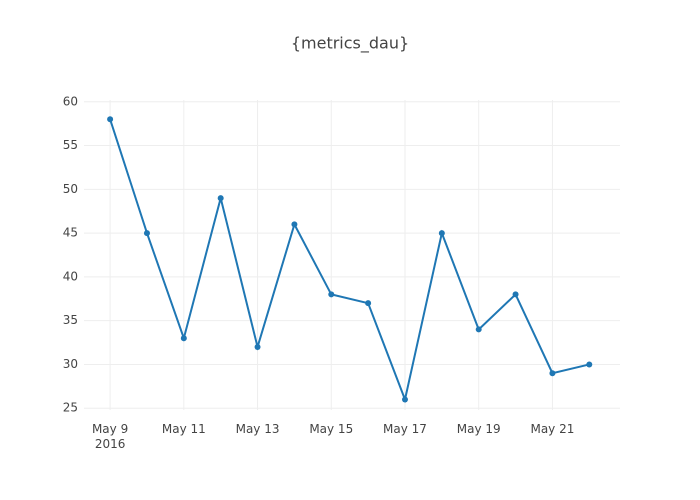 This screenshot has height=500, width=700. I want to click on y-tick-label: 55, so click(70, 145).